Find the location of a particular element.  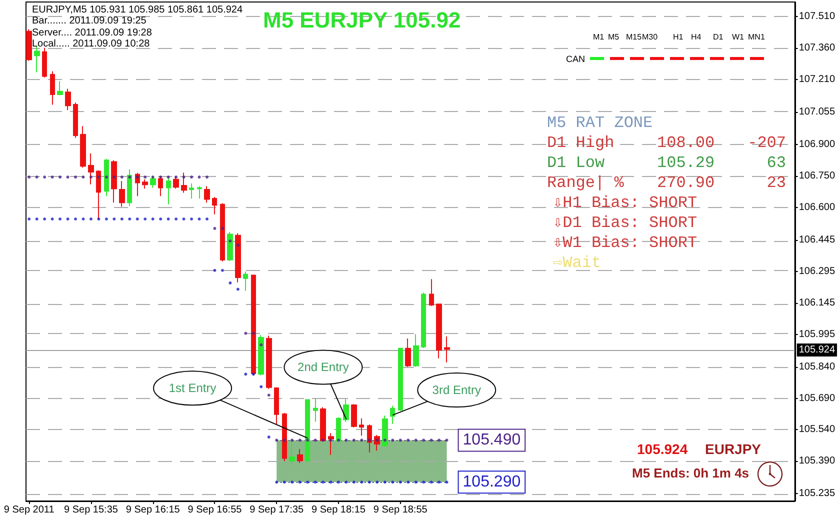

ref-line-label: 105.290 is located at coordinates (491, 482).